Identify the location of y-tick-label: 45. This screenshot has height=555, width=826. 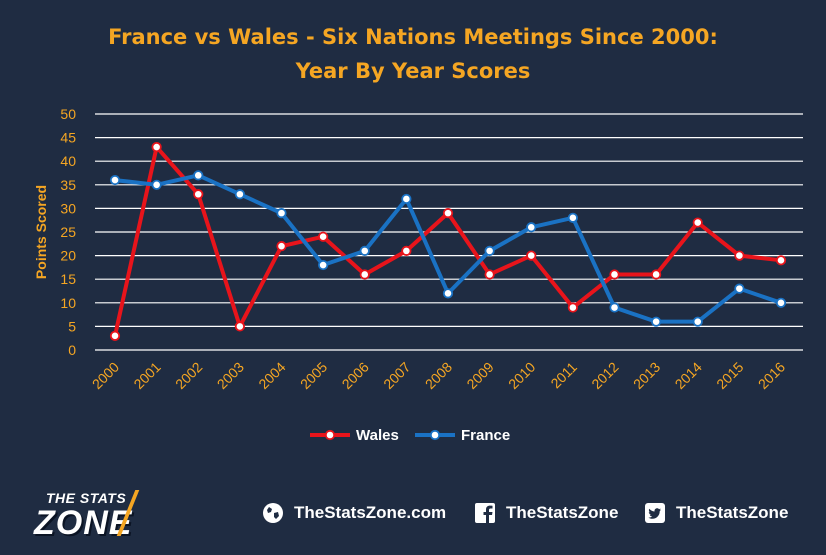
(68, 138).